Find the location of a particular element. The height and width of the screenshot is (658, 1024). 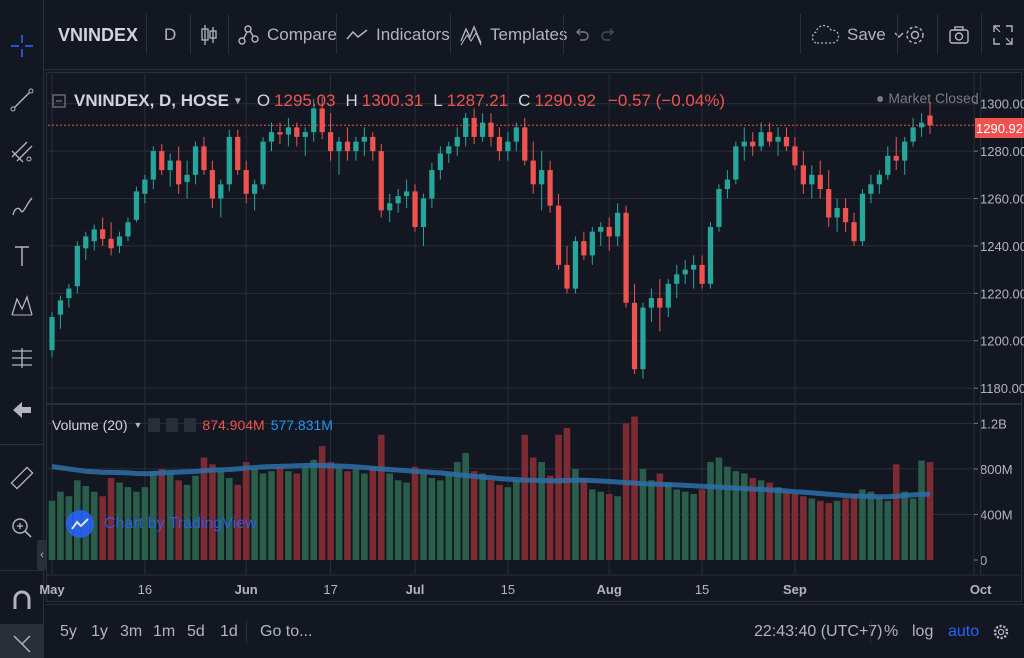

ruler-icon is located at coordinates (22, 478).